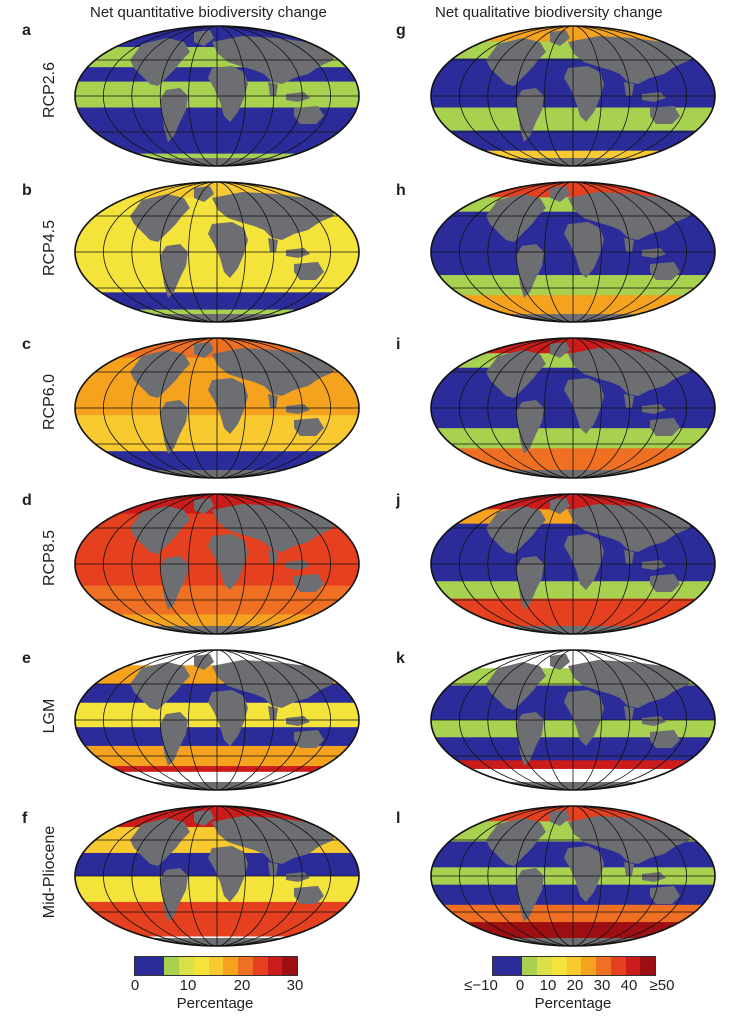 This screenshot has height=1030, width=730. I want to click on map-panel-d, so click(217, 564).